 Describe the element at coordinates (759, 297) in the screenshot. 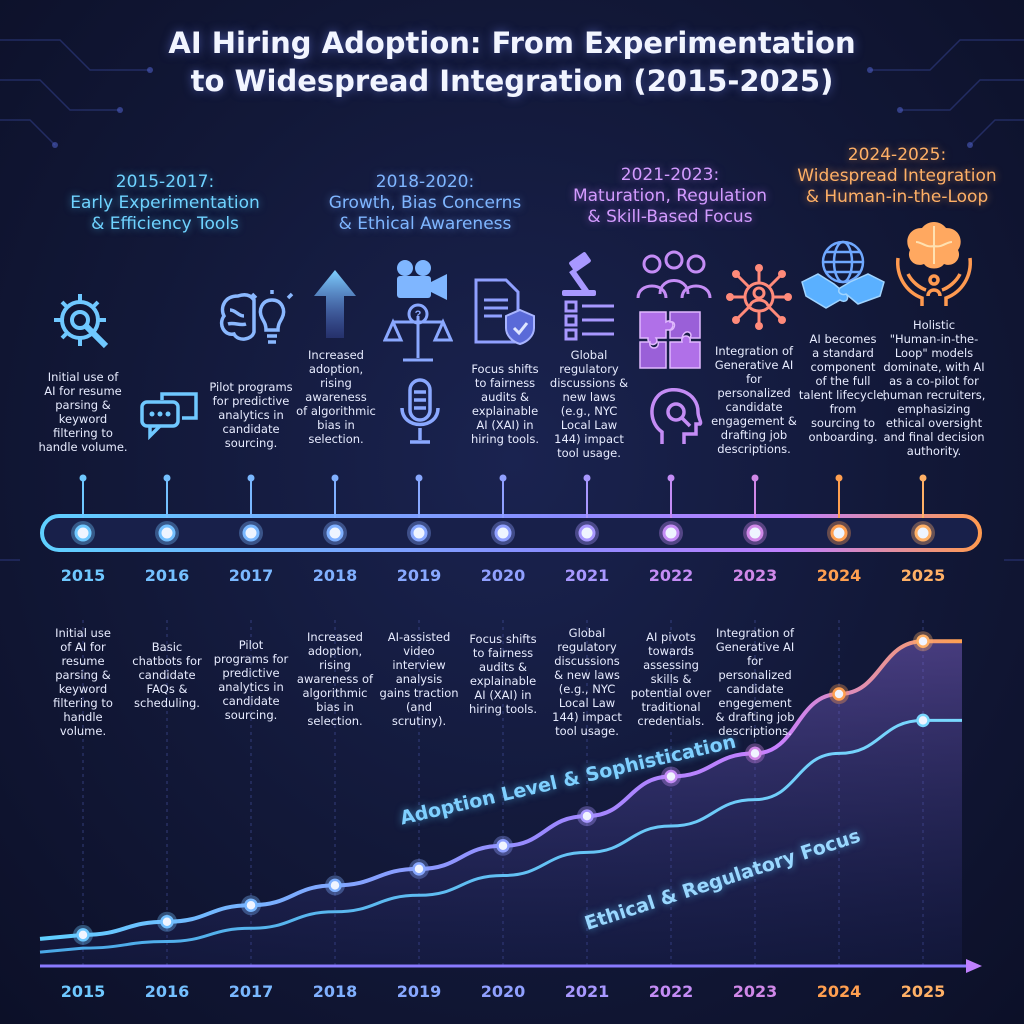

I see `network-person-icon` at that location.